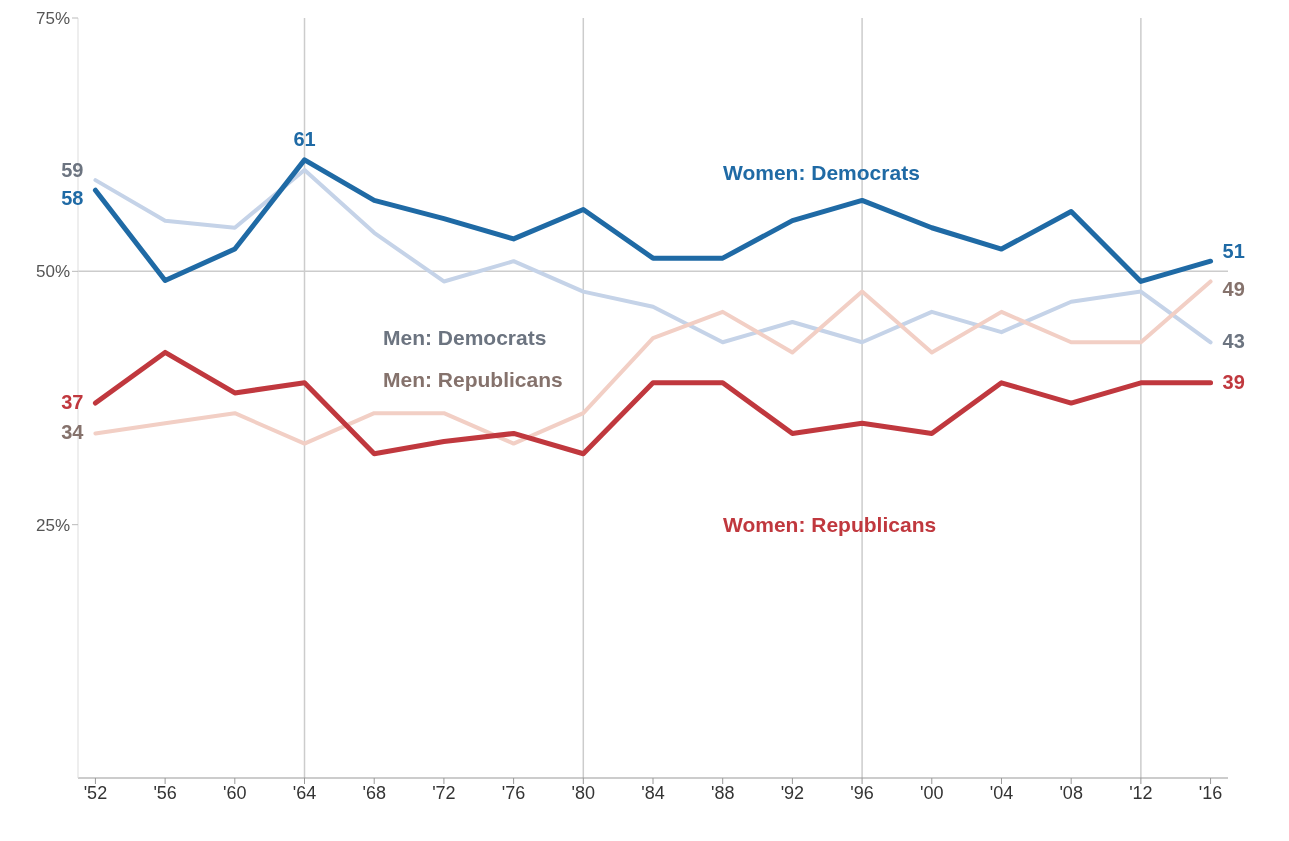  Describe the element at coordinates (73, 432) in the screenshot. I see `data-label: 34` at that location.